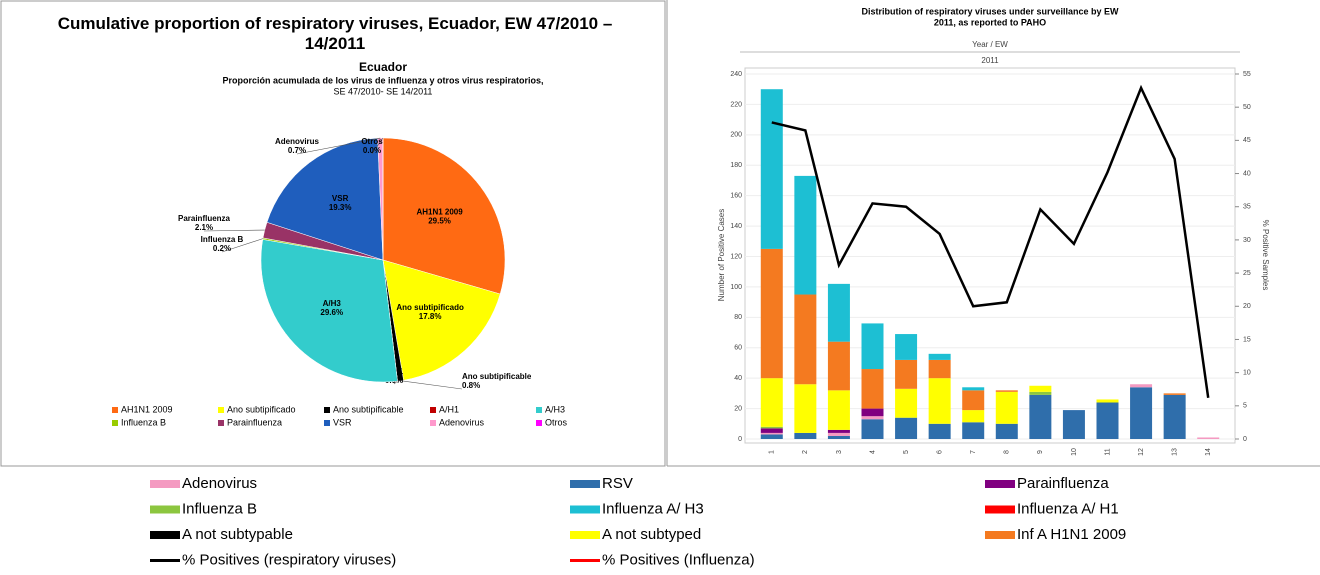 This screenshot has width=1320, height=575. Describe the element at coordinates (990, 44) in the screenshot. I see `x-header: Year / EW` at that location.